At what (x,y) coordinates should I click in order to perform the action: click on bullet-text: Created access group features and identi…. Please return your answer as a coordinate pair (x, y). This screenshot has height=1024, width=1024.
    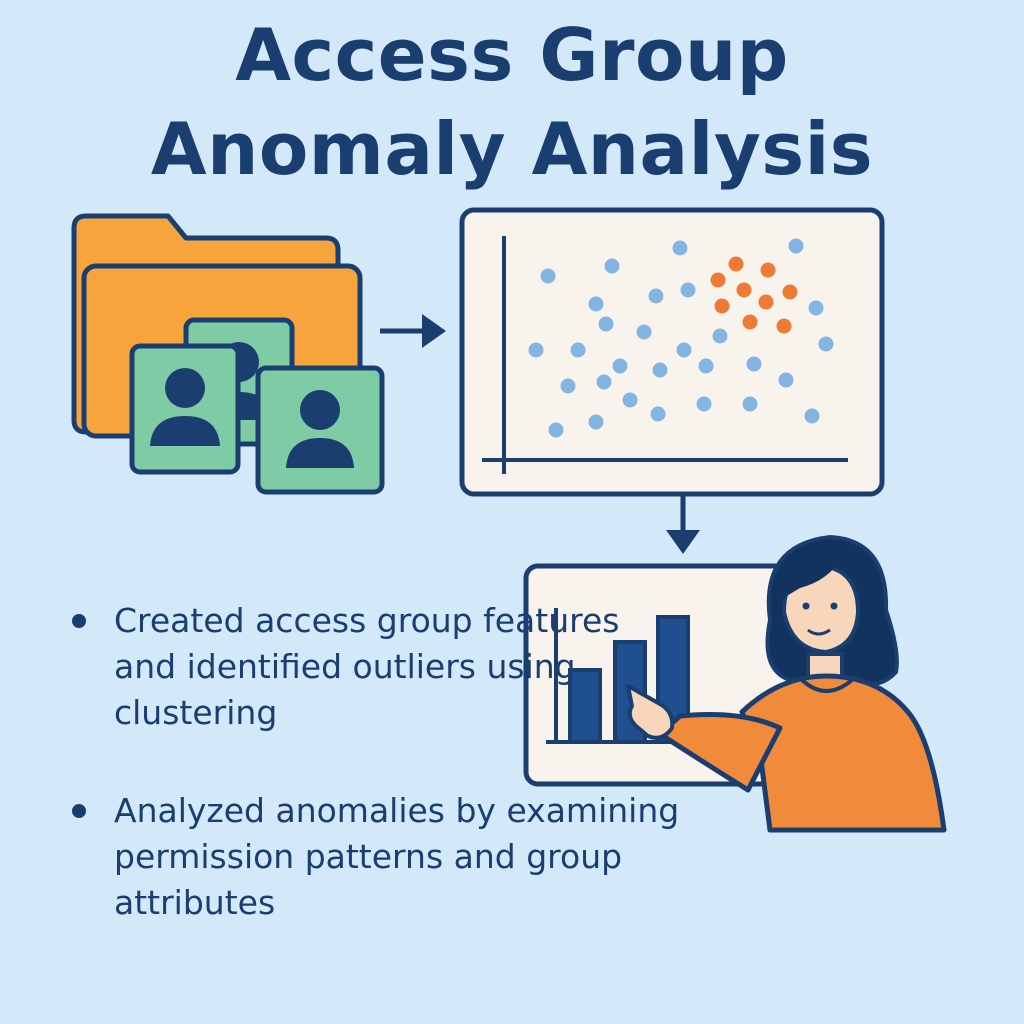
    Looking at the image, I should click on (367, 666).